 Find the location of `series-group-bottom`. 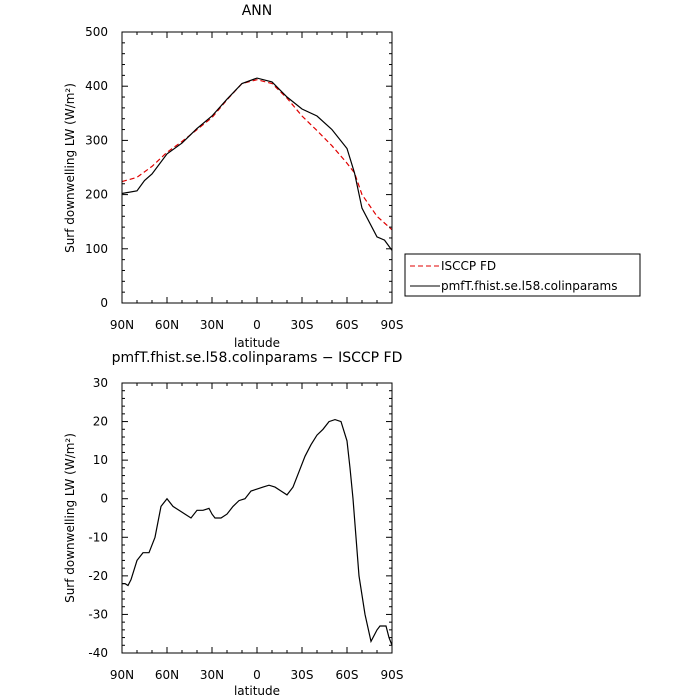

series-group-bottom is located at coordinates (257, 532).